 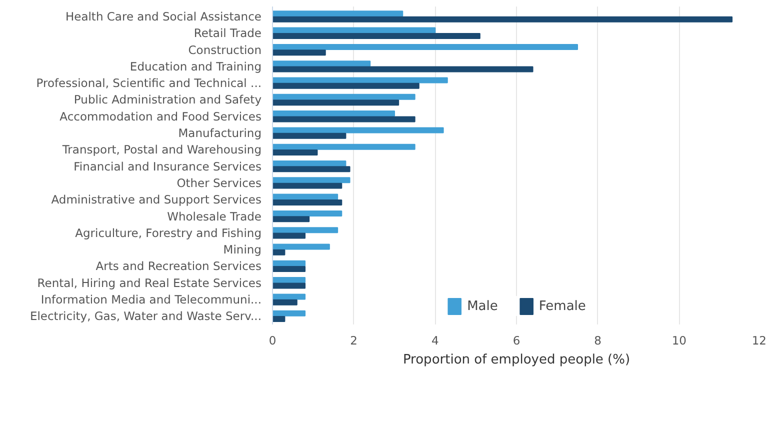 What do you see at coordinates (219, 183) in the screenshot?
I see `y-tick-label: Other Services` at bounding box center [219, 183].